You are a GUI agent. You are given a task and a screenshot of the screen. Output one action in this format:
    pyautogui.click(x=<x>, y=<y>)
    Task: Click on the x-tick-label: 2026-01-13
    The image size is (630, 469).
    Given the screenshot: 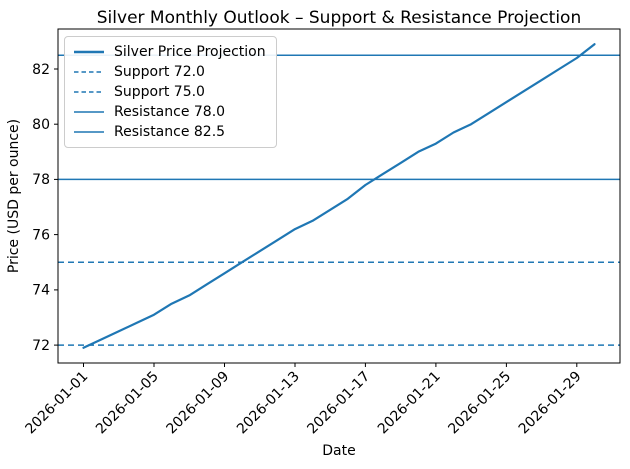 What is the action you would take?
    pyautogui.click(x=268, y=403)
    